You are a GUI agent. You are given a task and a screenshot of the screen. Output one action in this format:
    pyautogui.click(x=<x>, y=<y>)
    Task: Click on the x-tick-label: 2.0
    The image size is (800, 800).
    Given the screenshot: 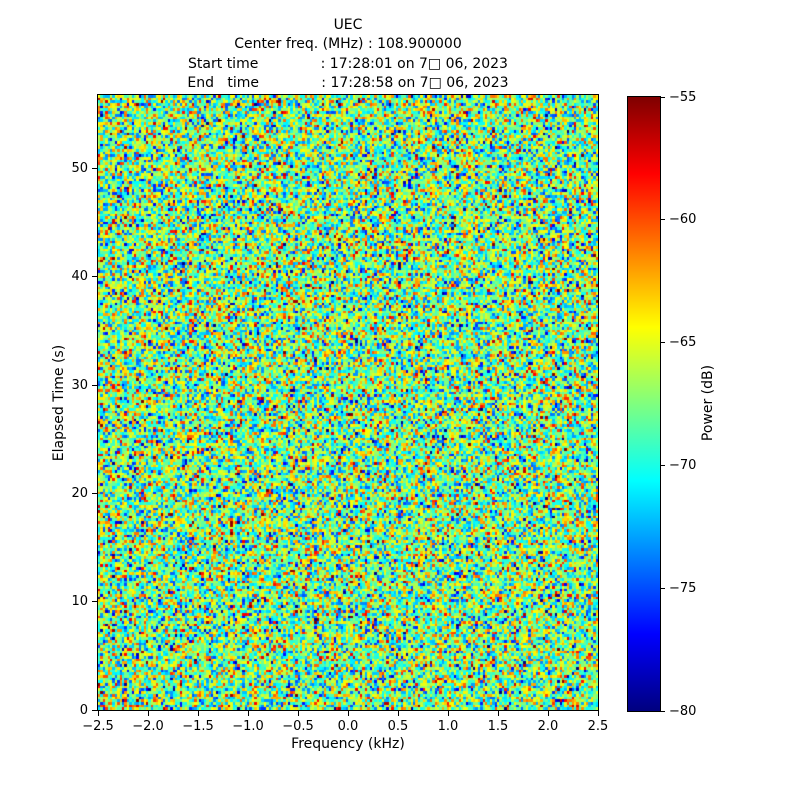 What is the action you would take?
    pyautogui.click(x=548, y=726)
    